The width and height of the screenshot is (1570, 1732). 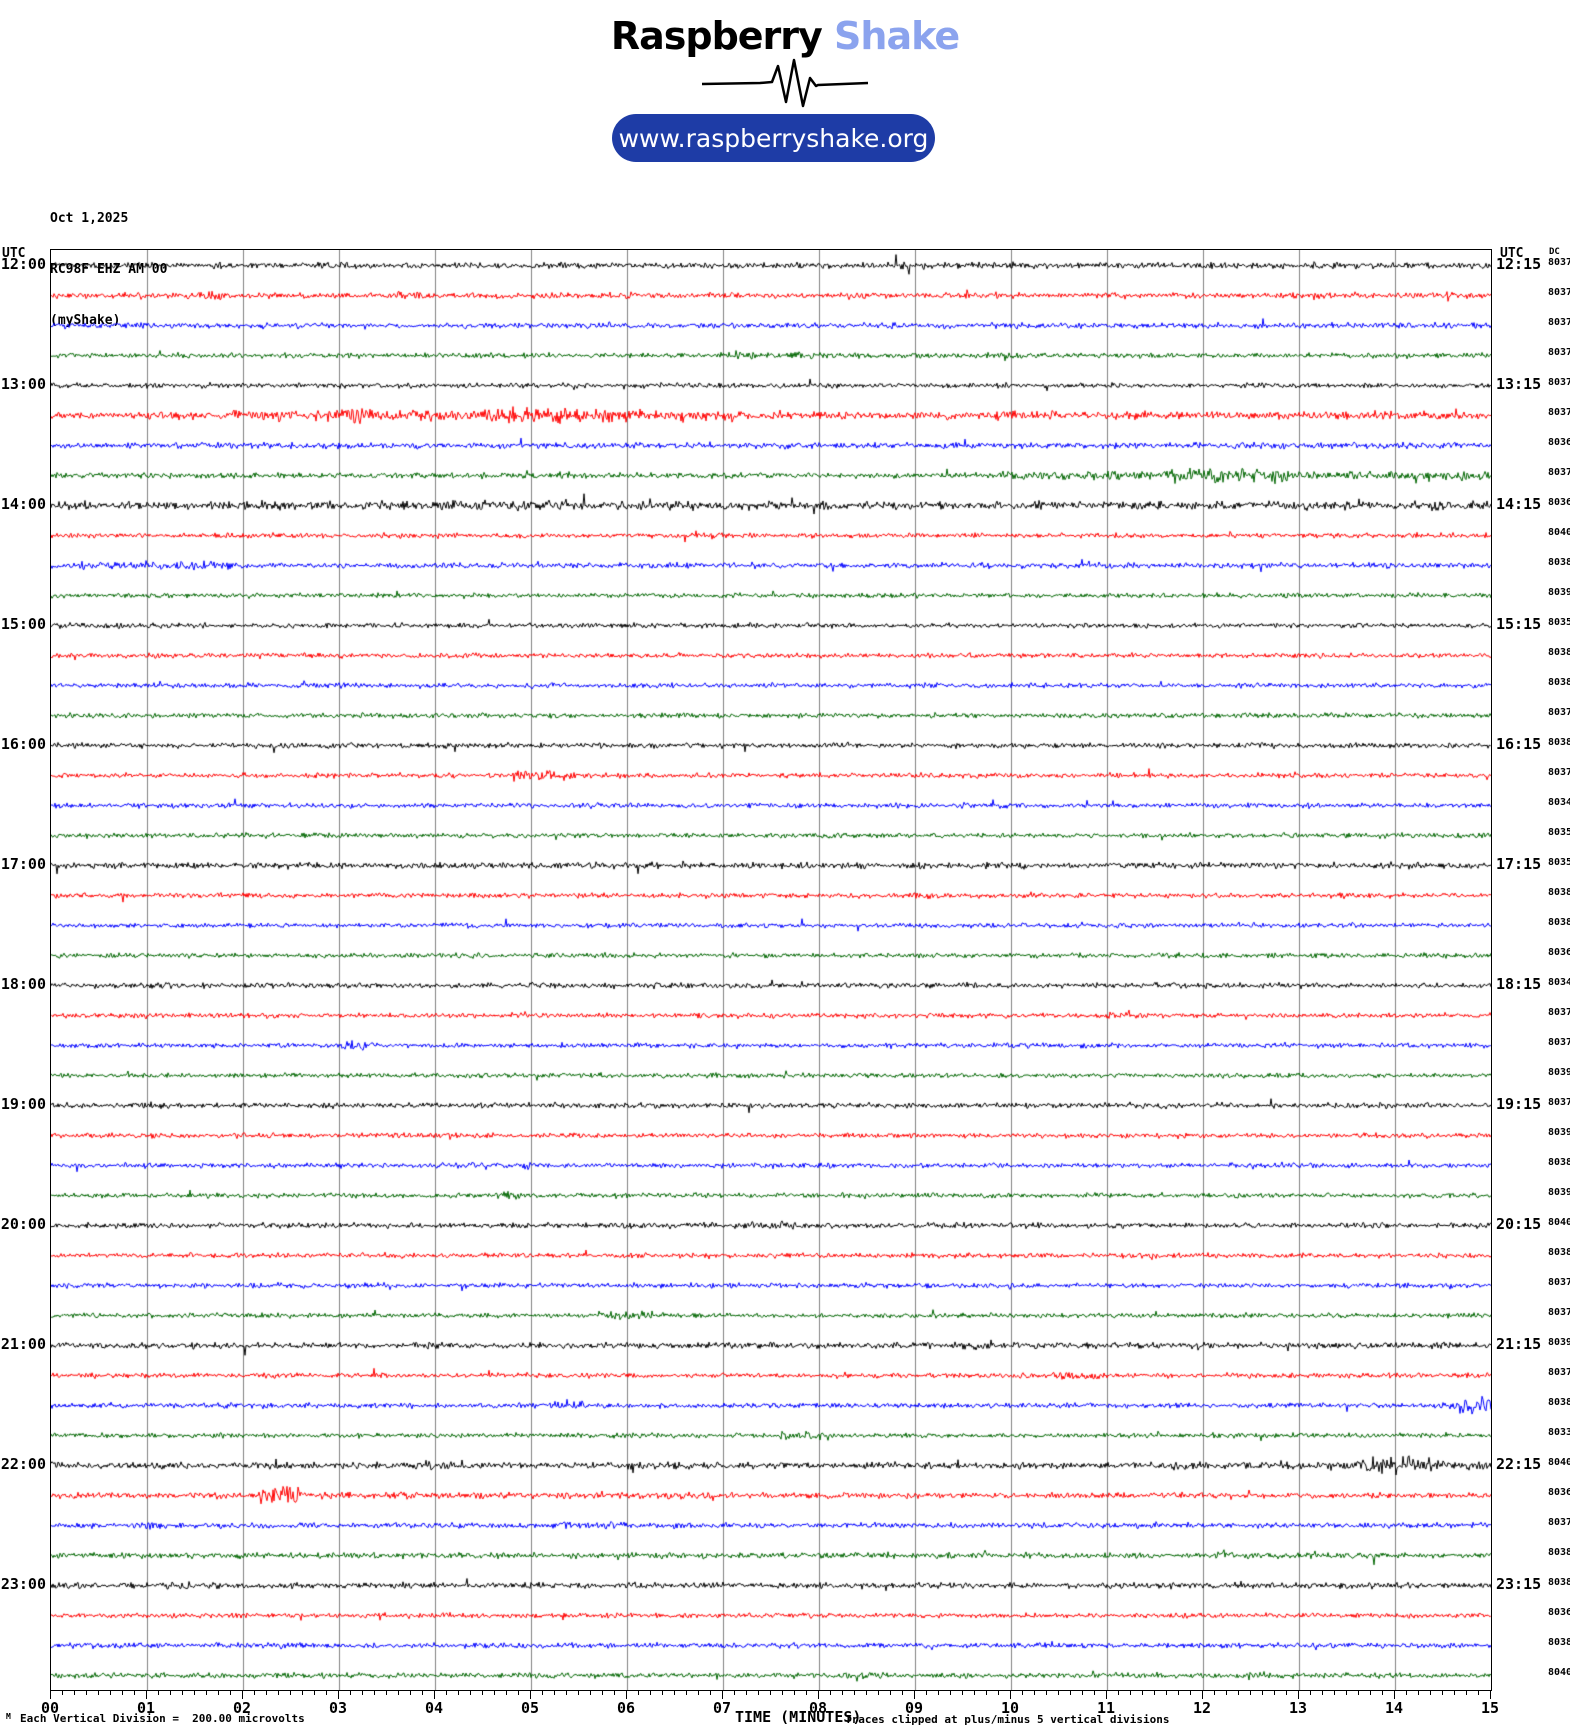 I want to click on station-date: Oct 1,2025, so click(x=89, y=218).